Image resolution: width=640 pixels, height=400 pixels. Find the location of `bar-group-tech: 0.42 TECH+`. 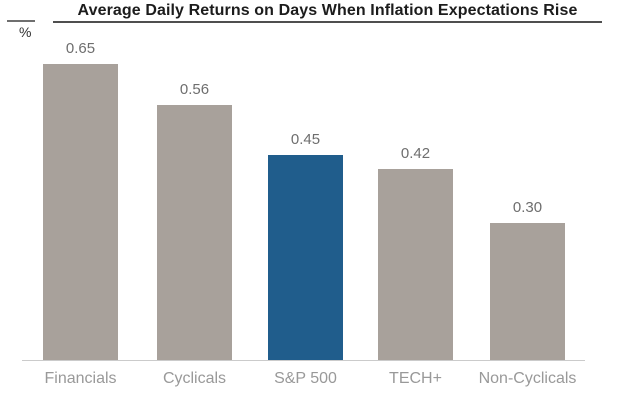

bar-group-tech: 0.42 TECH+ is located at coordinates (415, 266).